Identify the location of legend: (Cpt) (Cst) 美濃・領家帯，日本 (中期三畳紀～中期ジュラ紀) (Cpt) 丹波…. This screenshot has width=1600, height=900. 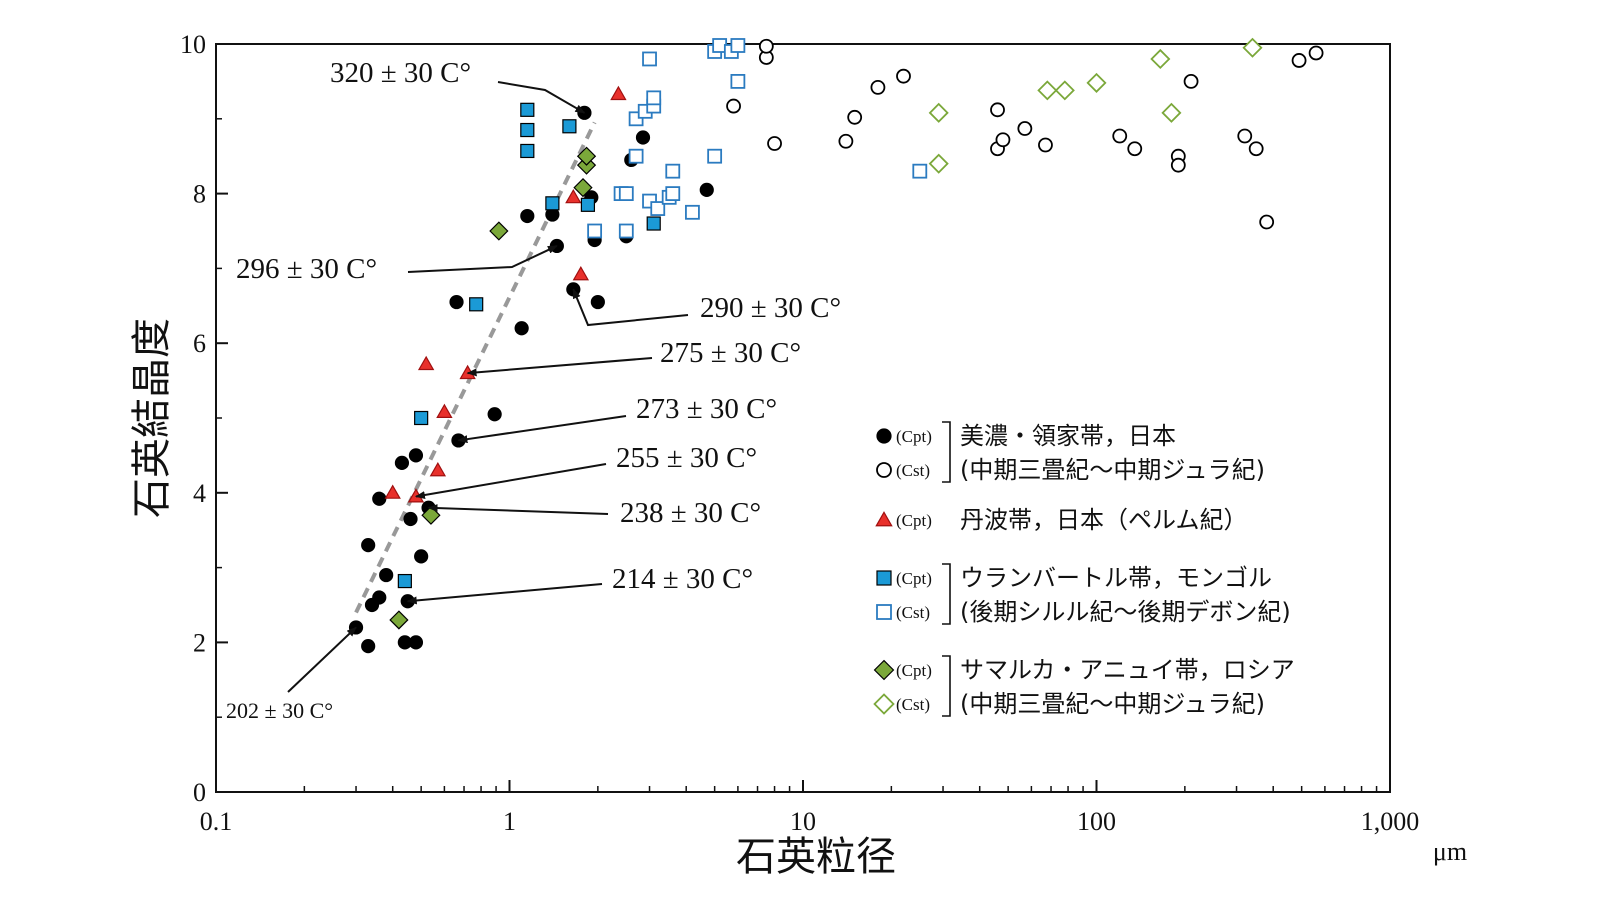
(1084, 569).